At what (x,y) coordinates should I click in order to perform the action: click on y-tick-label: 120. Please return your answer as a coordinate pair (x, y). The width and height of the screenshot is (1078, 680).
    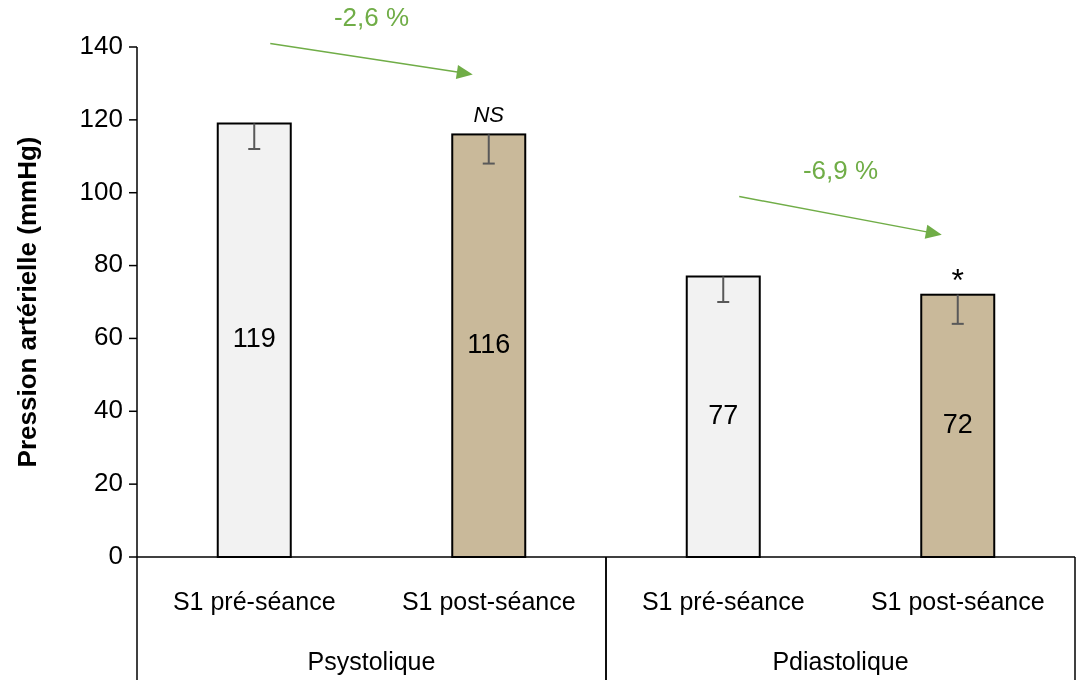
    Looking at the image, I should click on (101, 117).